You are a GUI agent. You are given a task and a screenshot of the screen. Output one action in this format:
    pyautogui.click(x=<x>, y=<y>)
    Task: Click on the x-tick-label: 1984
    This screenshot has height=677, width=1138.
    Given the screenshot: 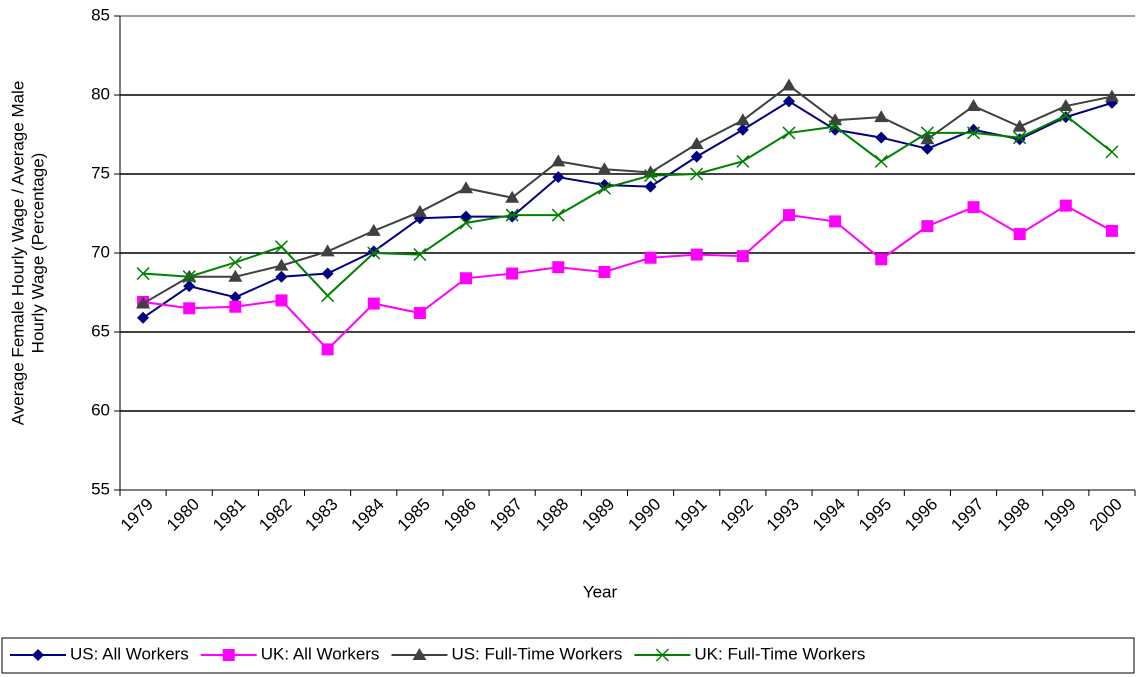 What is the action you would take?
    pyautogui.click(x=368, y=515)
    